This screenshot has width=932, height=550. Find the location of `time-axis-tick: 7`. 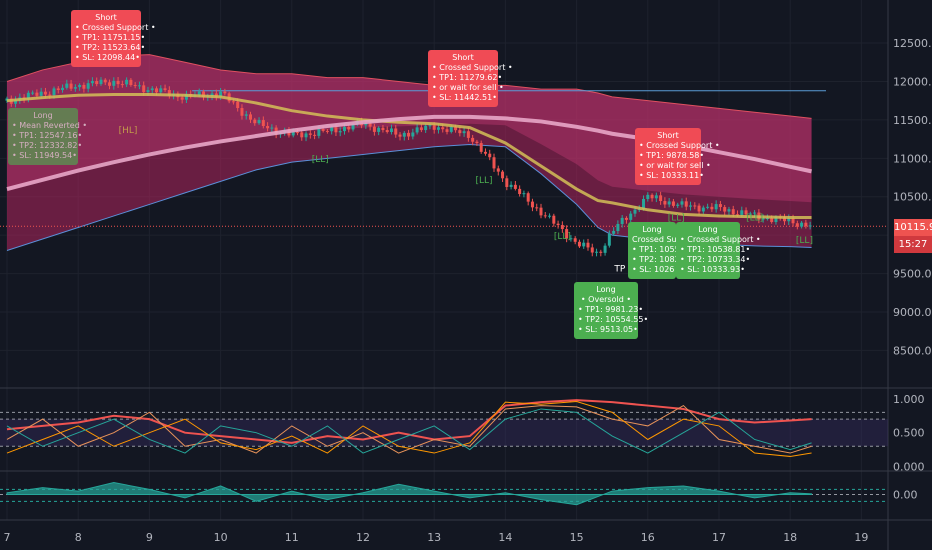

time-axis-tick: 7 is located at coordinates (7, 537).